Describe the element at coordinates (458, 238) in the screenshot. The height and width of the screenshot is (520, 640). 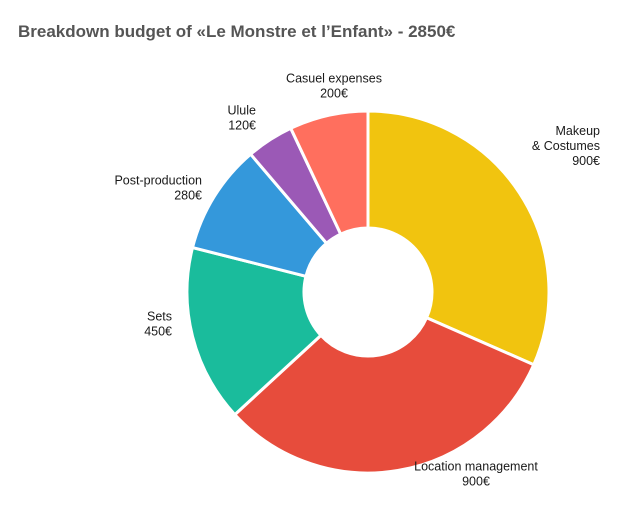
I see `slice-makeup-costumes` at that location.